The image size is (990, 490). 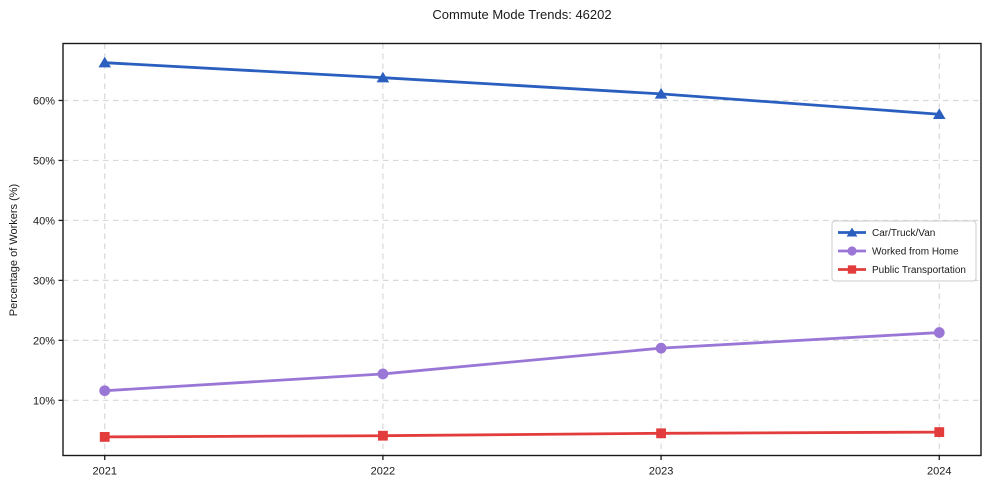 I want to click on y-tick-label: 30%, so click(x=44, y=281).